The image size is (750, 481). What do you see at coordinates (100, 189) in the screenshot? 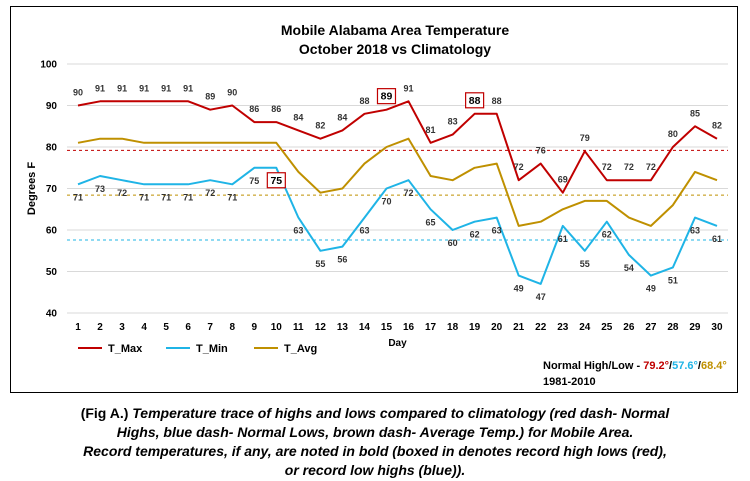
I see `data-label: 73` at bounding box center [100, 189].